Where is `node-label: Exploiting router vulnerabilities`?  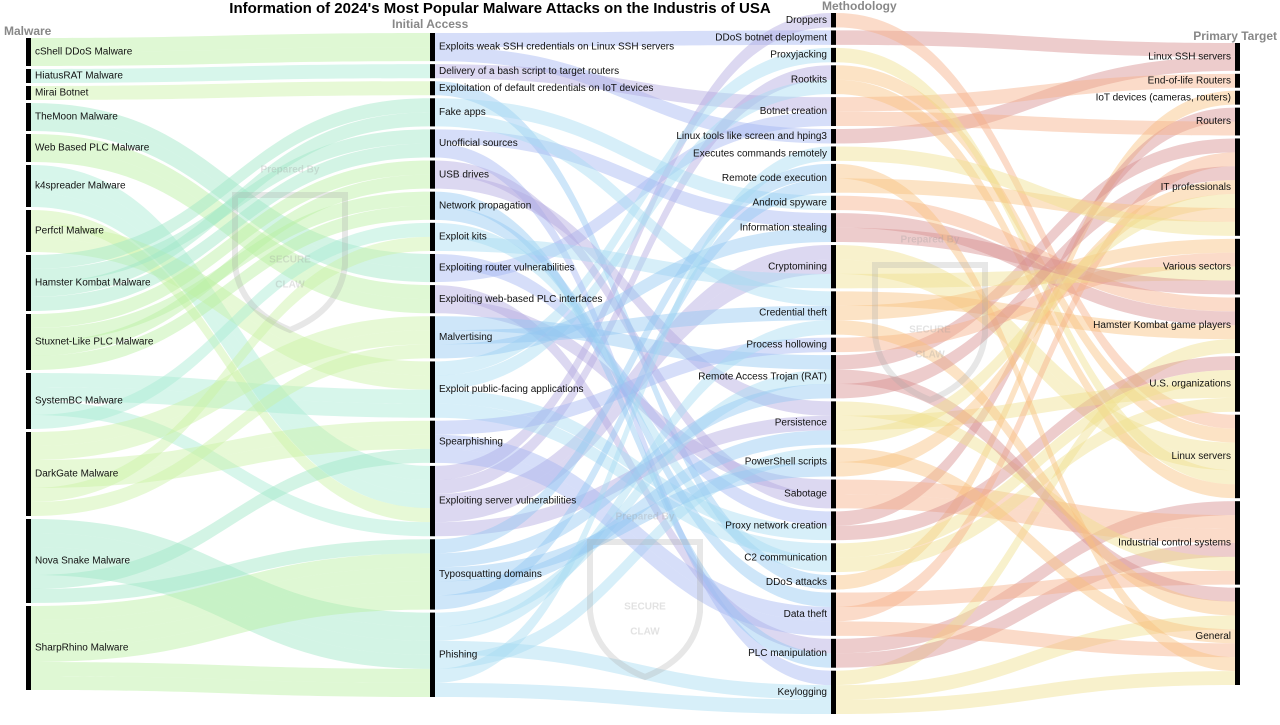 node-label: Exploiting router vulnerabilities is located at coordinates (507, 268).